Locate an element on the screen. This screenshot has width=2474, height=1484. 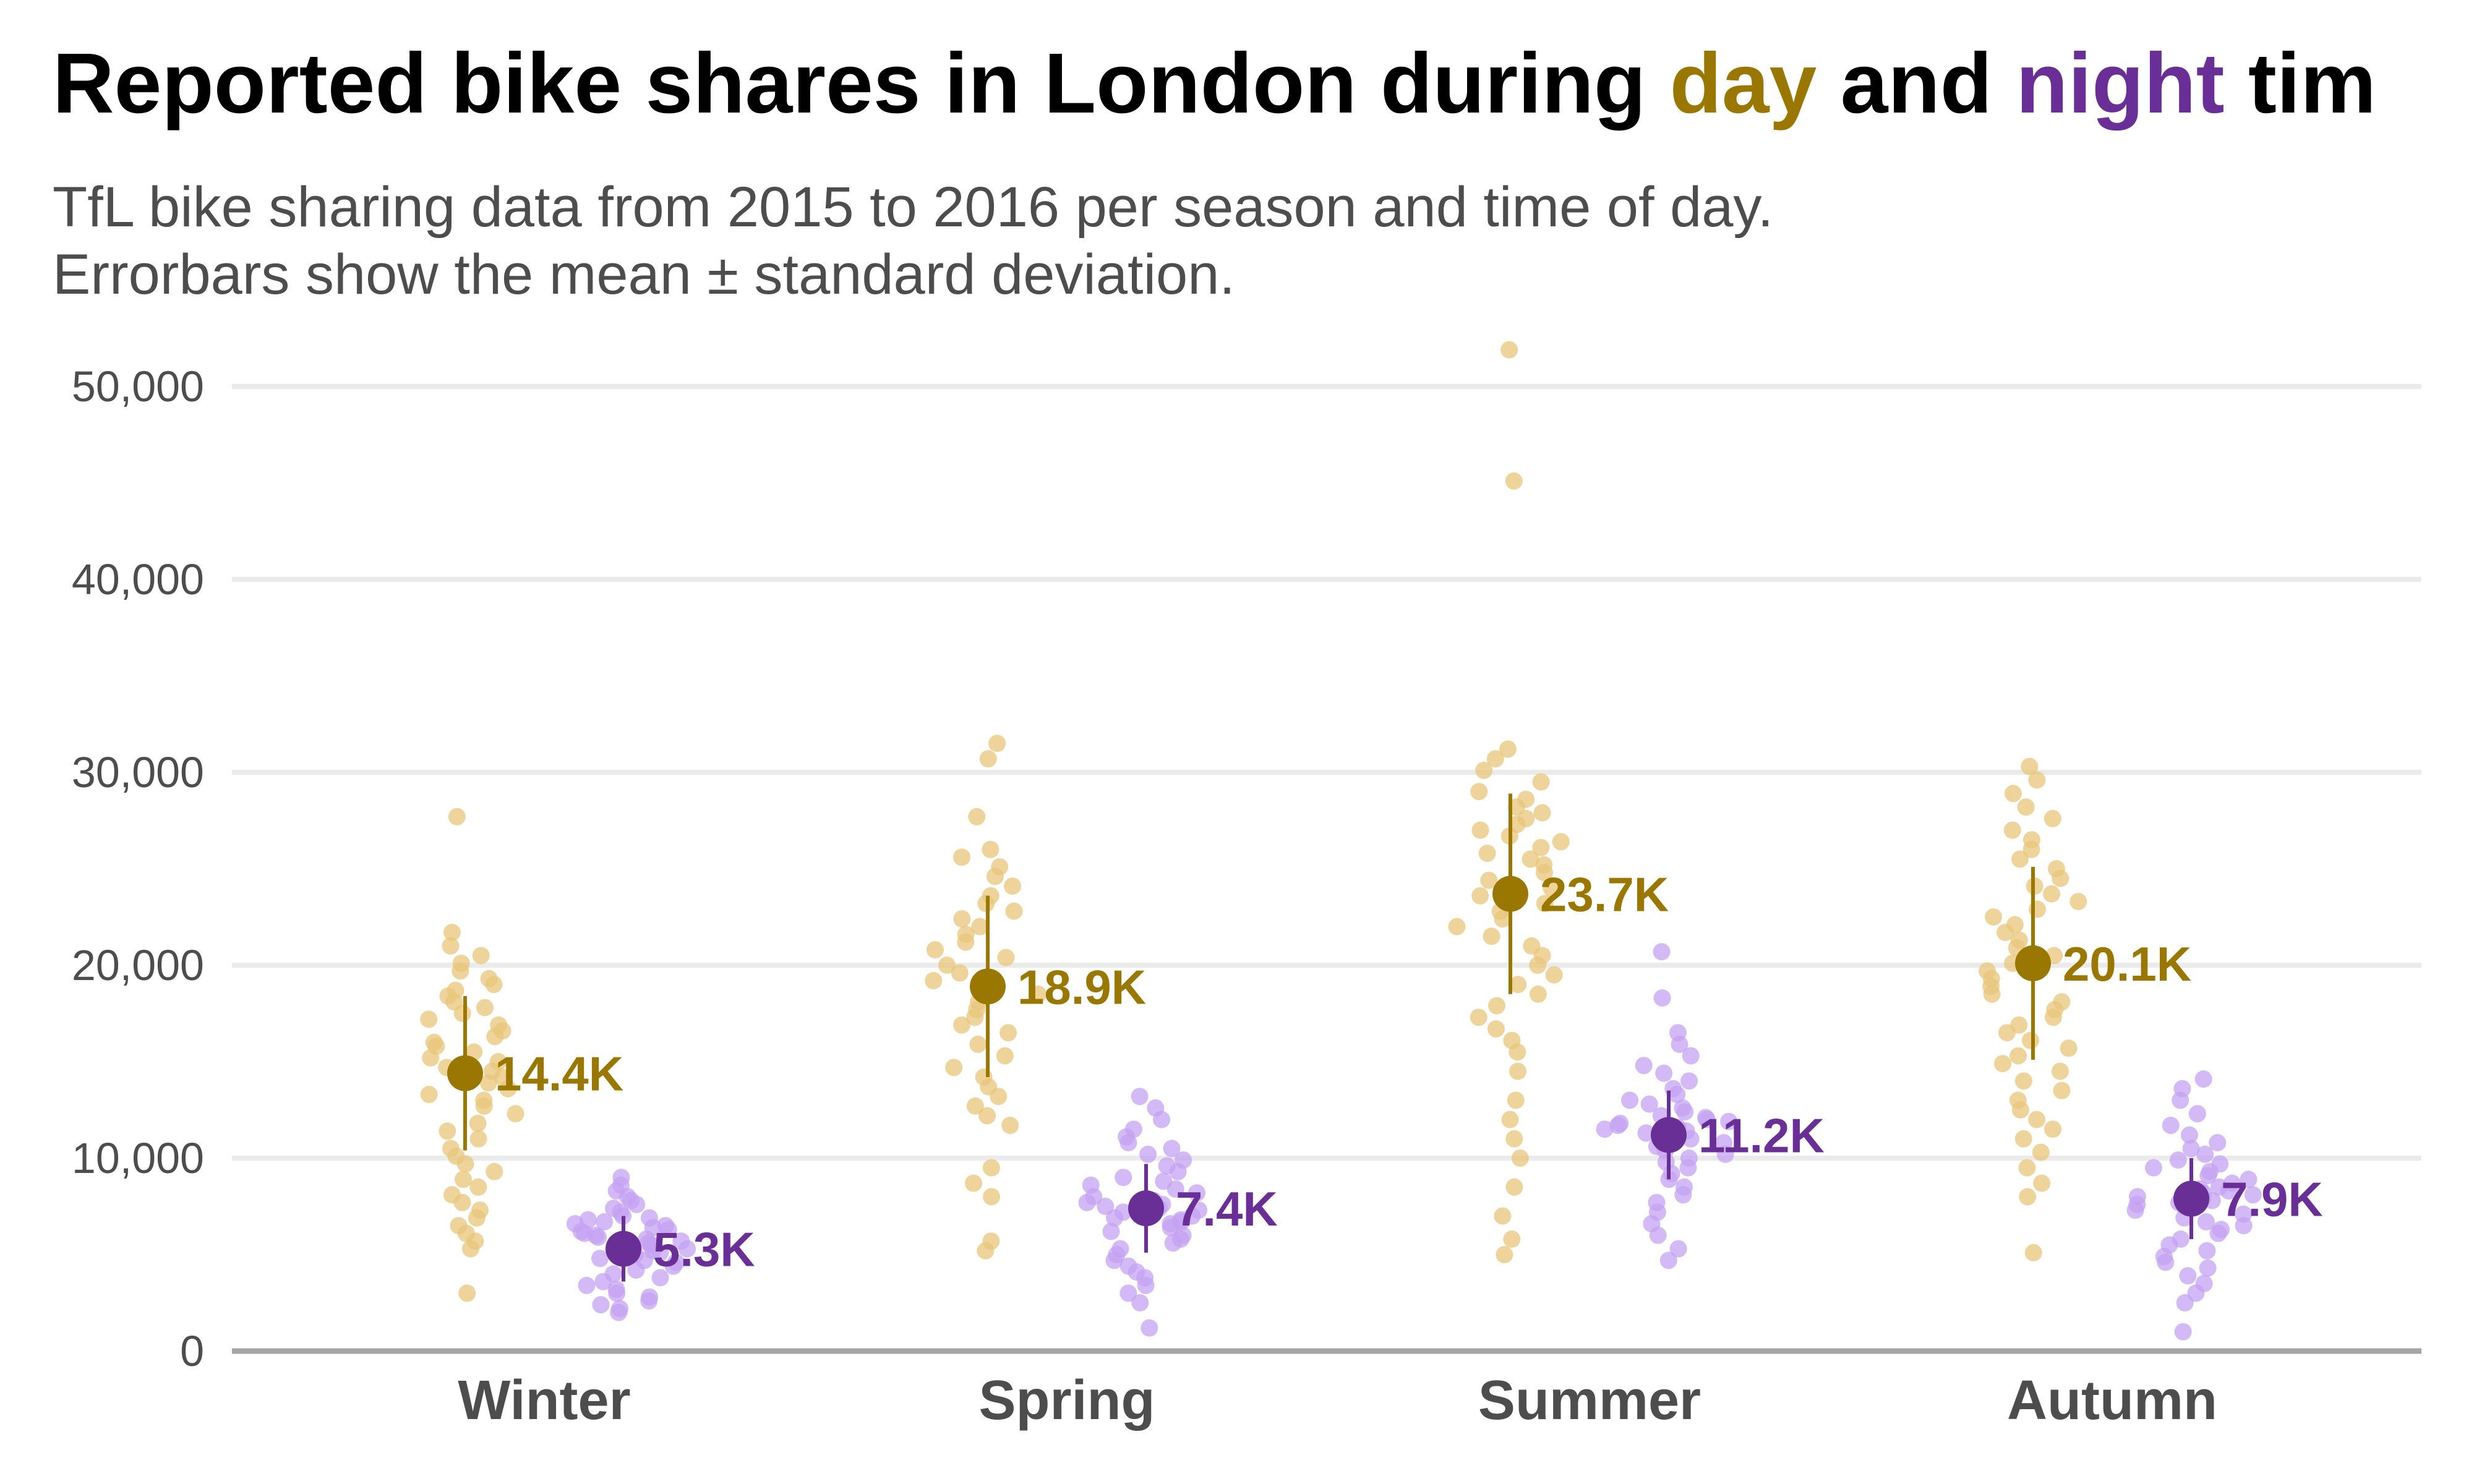
y-tick-label: 40,000 is located at coordinates (138, 579).